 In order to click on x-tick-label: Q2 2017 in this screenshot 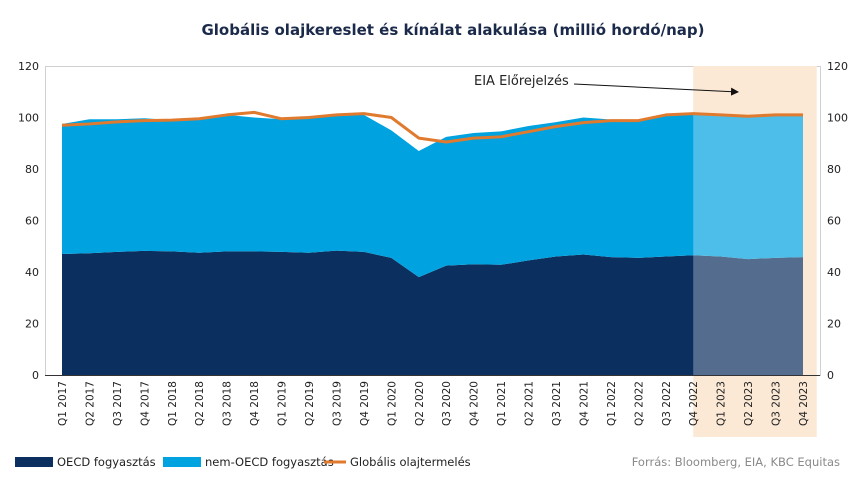, I will do `click(90, 403)`.